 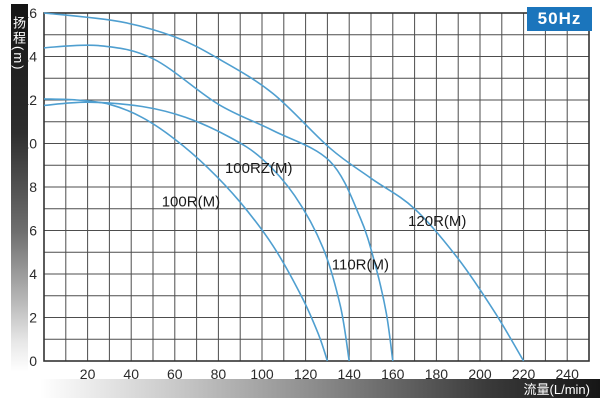 What do you see at coordinates (437, 221) in the screenshot?
I see `curve-label: 120R(M)` at bounding box center [437, 221].